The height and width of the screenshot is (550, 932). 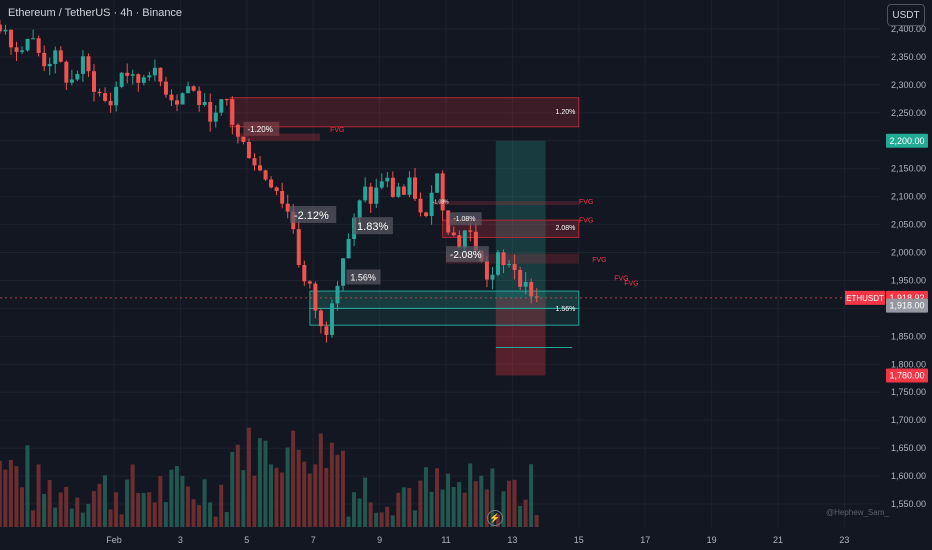 I want to click on y-tick-label: 2,350.00, so click(x=908, y=57).